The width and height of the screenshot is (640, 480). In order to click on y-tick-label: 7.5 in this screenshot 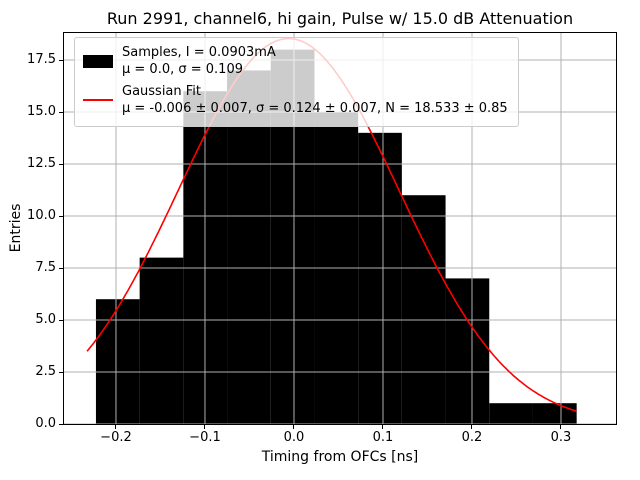, I will do `click(45, 268)`.